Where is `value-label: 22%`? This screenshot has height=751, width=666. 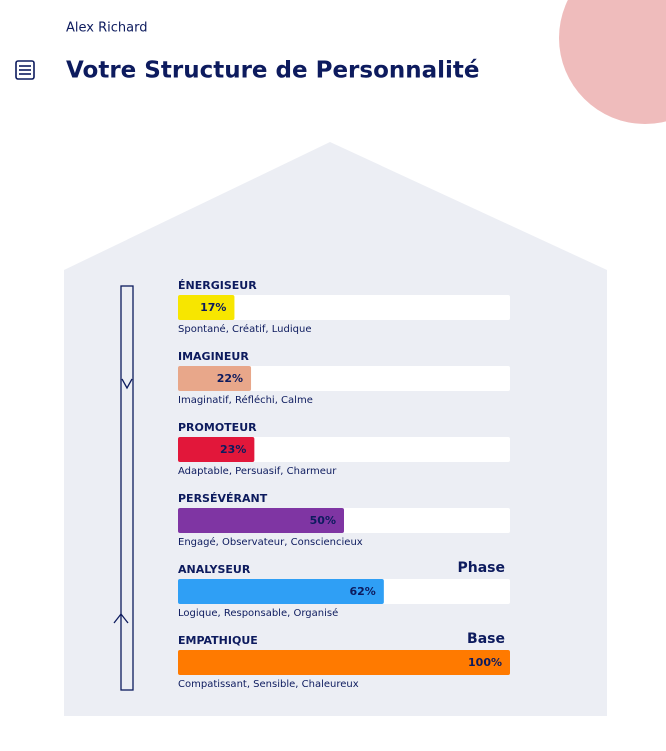
value-label: 22% is located at coordinates (230, 378).